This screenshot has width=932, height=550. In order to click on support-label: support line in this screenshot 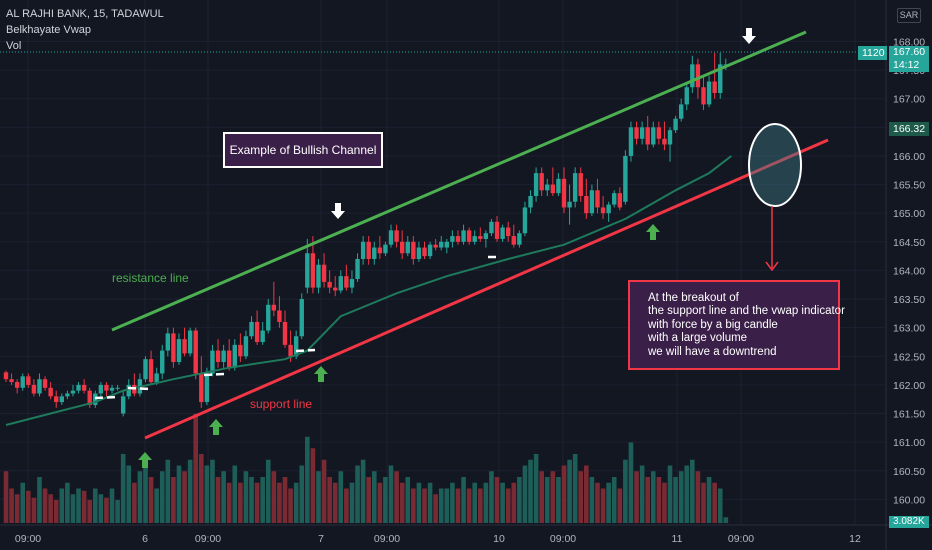, I will do `click(281, 404)`.